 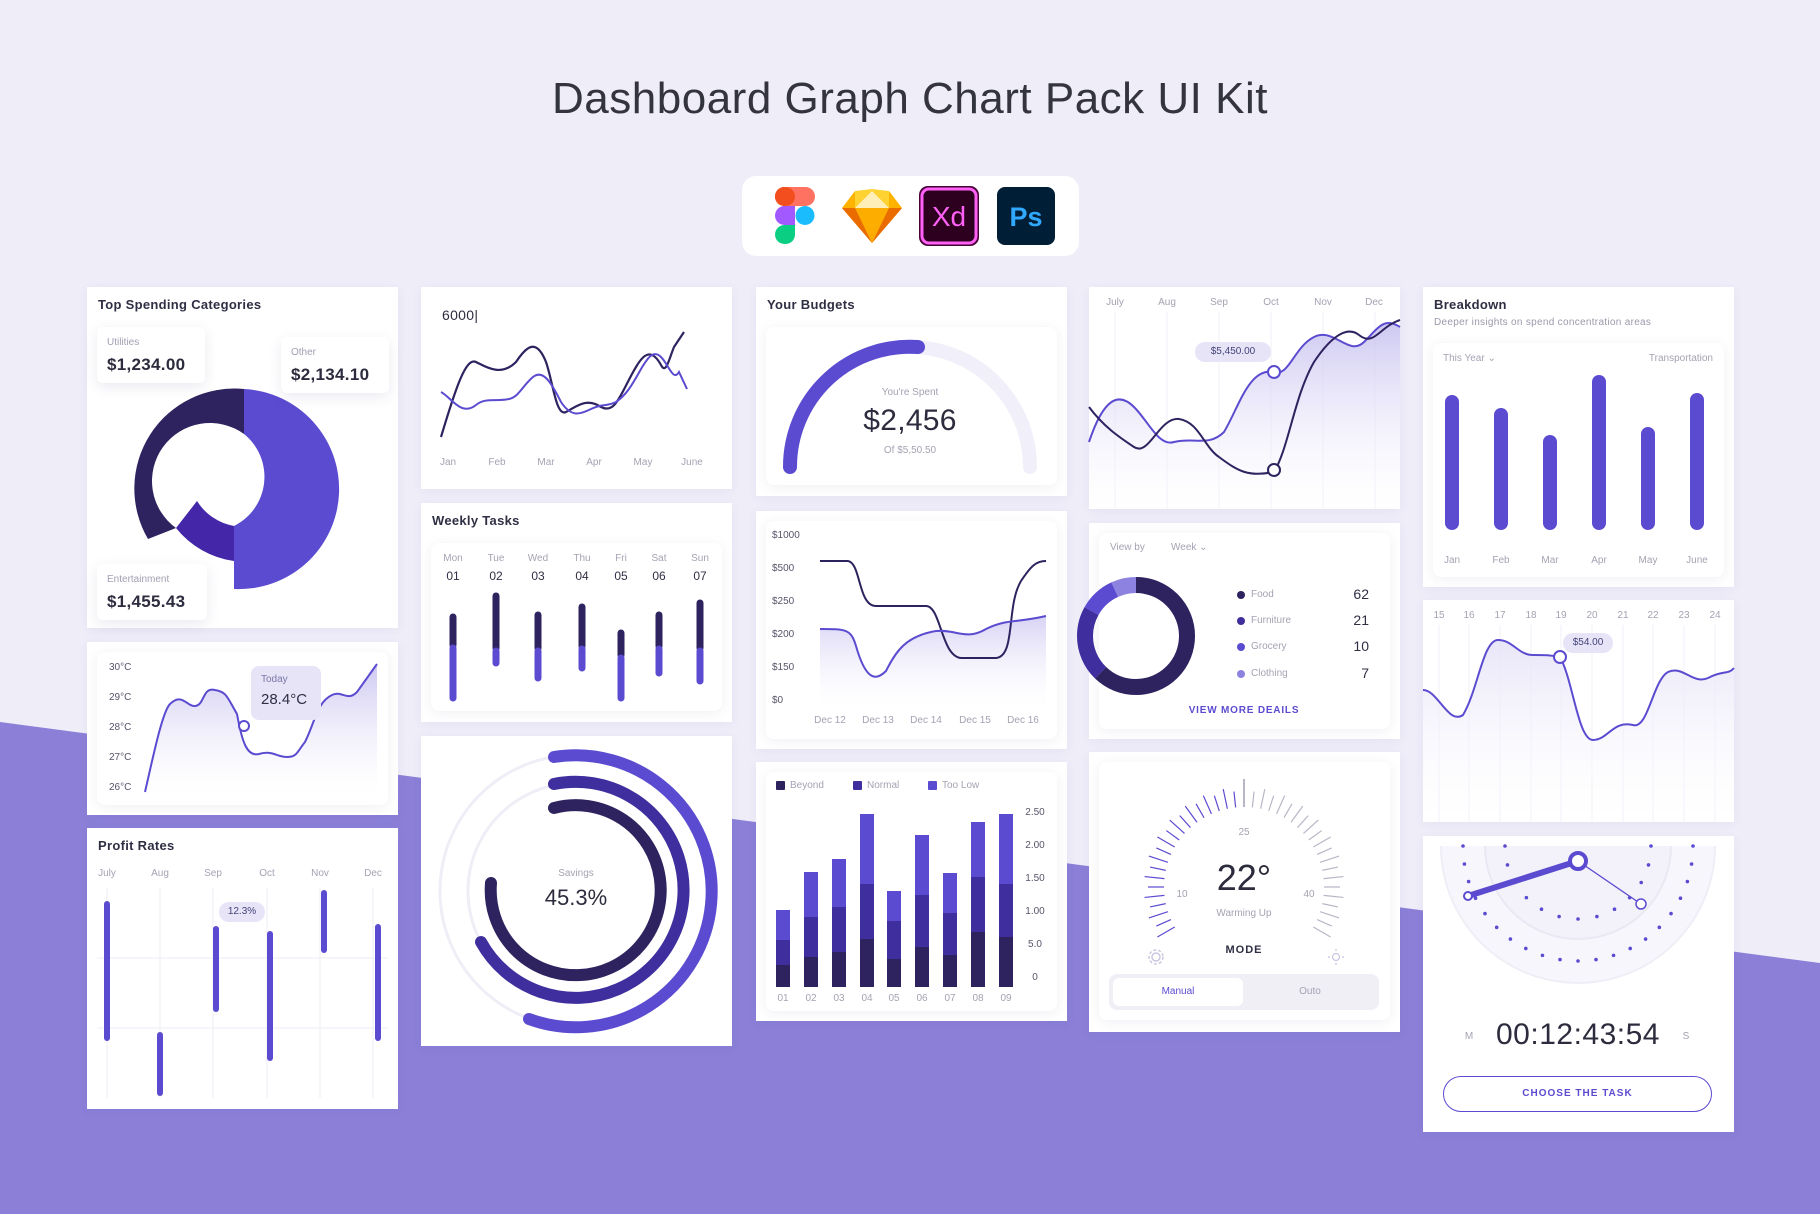 I want to click on timer-hand-pivot, so click(x=1578, y=861).